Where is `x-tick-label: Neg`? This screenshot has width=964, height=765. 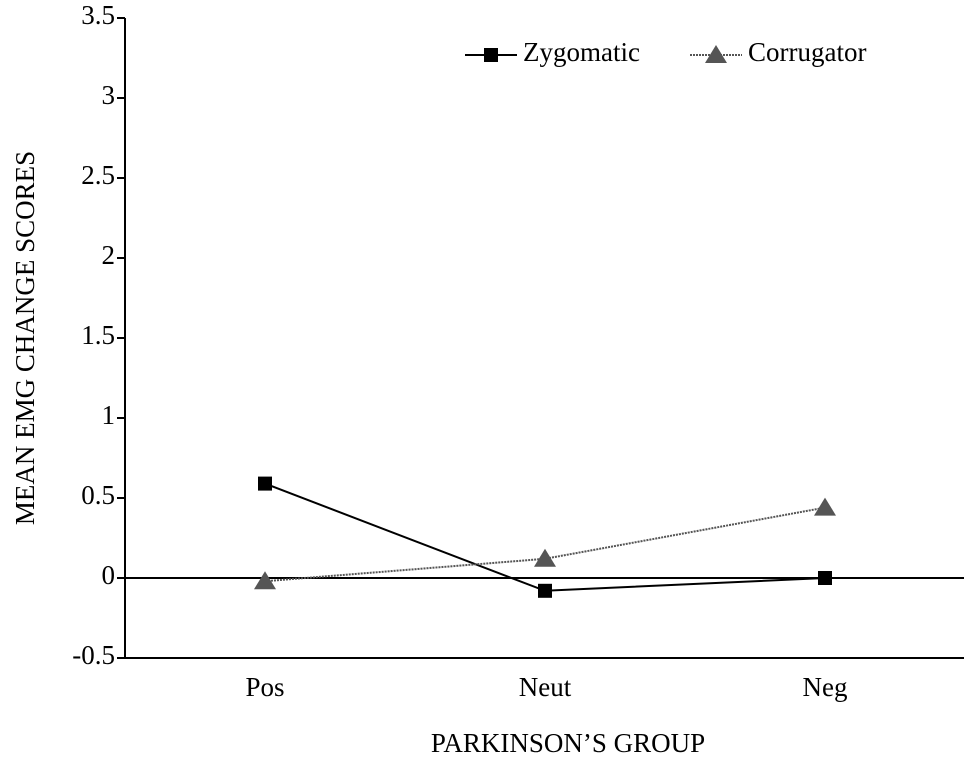 x-tick-label: Neg is located at coordinates (825, 687).